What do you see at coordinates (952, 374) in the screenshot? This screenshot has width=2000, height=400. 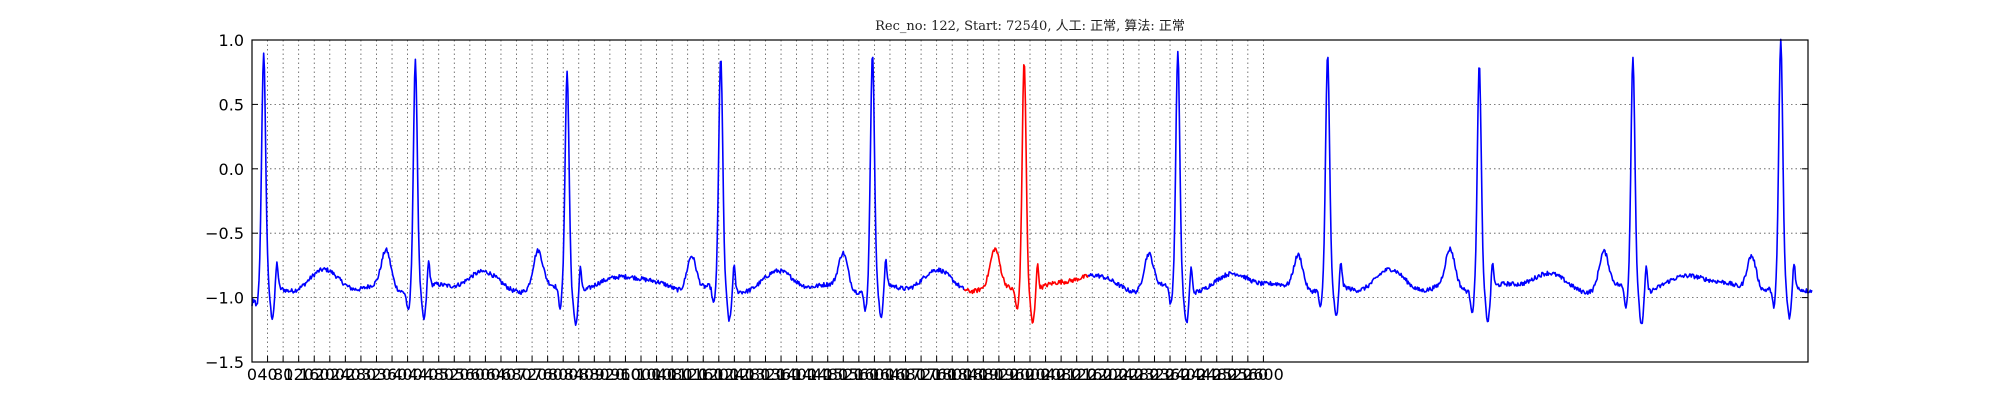 I see `x-tick-label: 1800` at bounding box center [952, 374].